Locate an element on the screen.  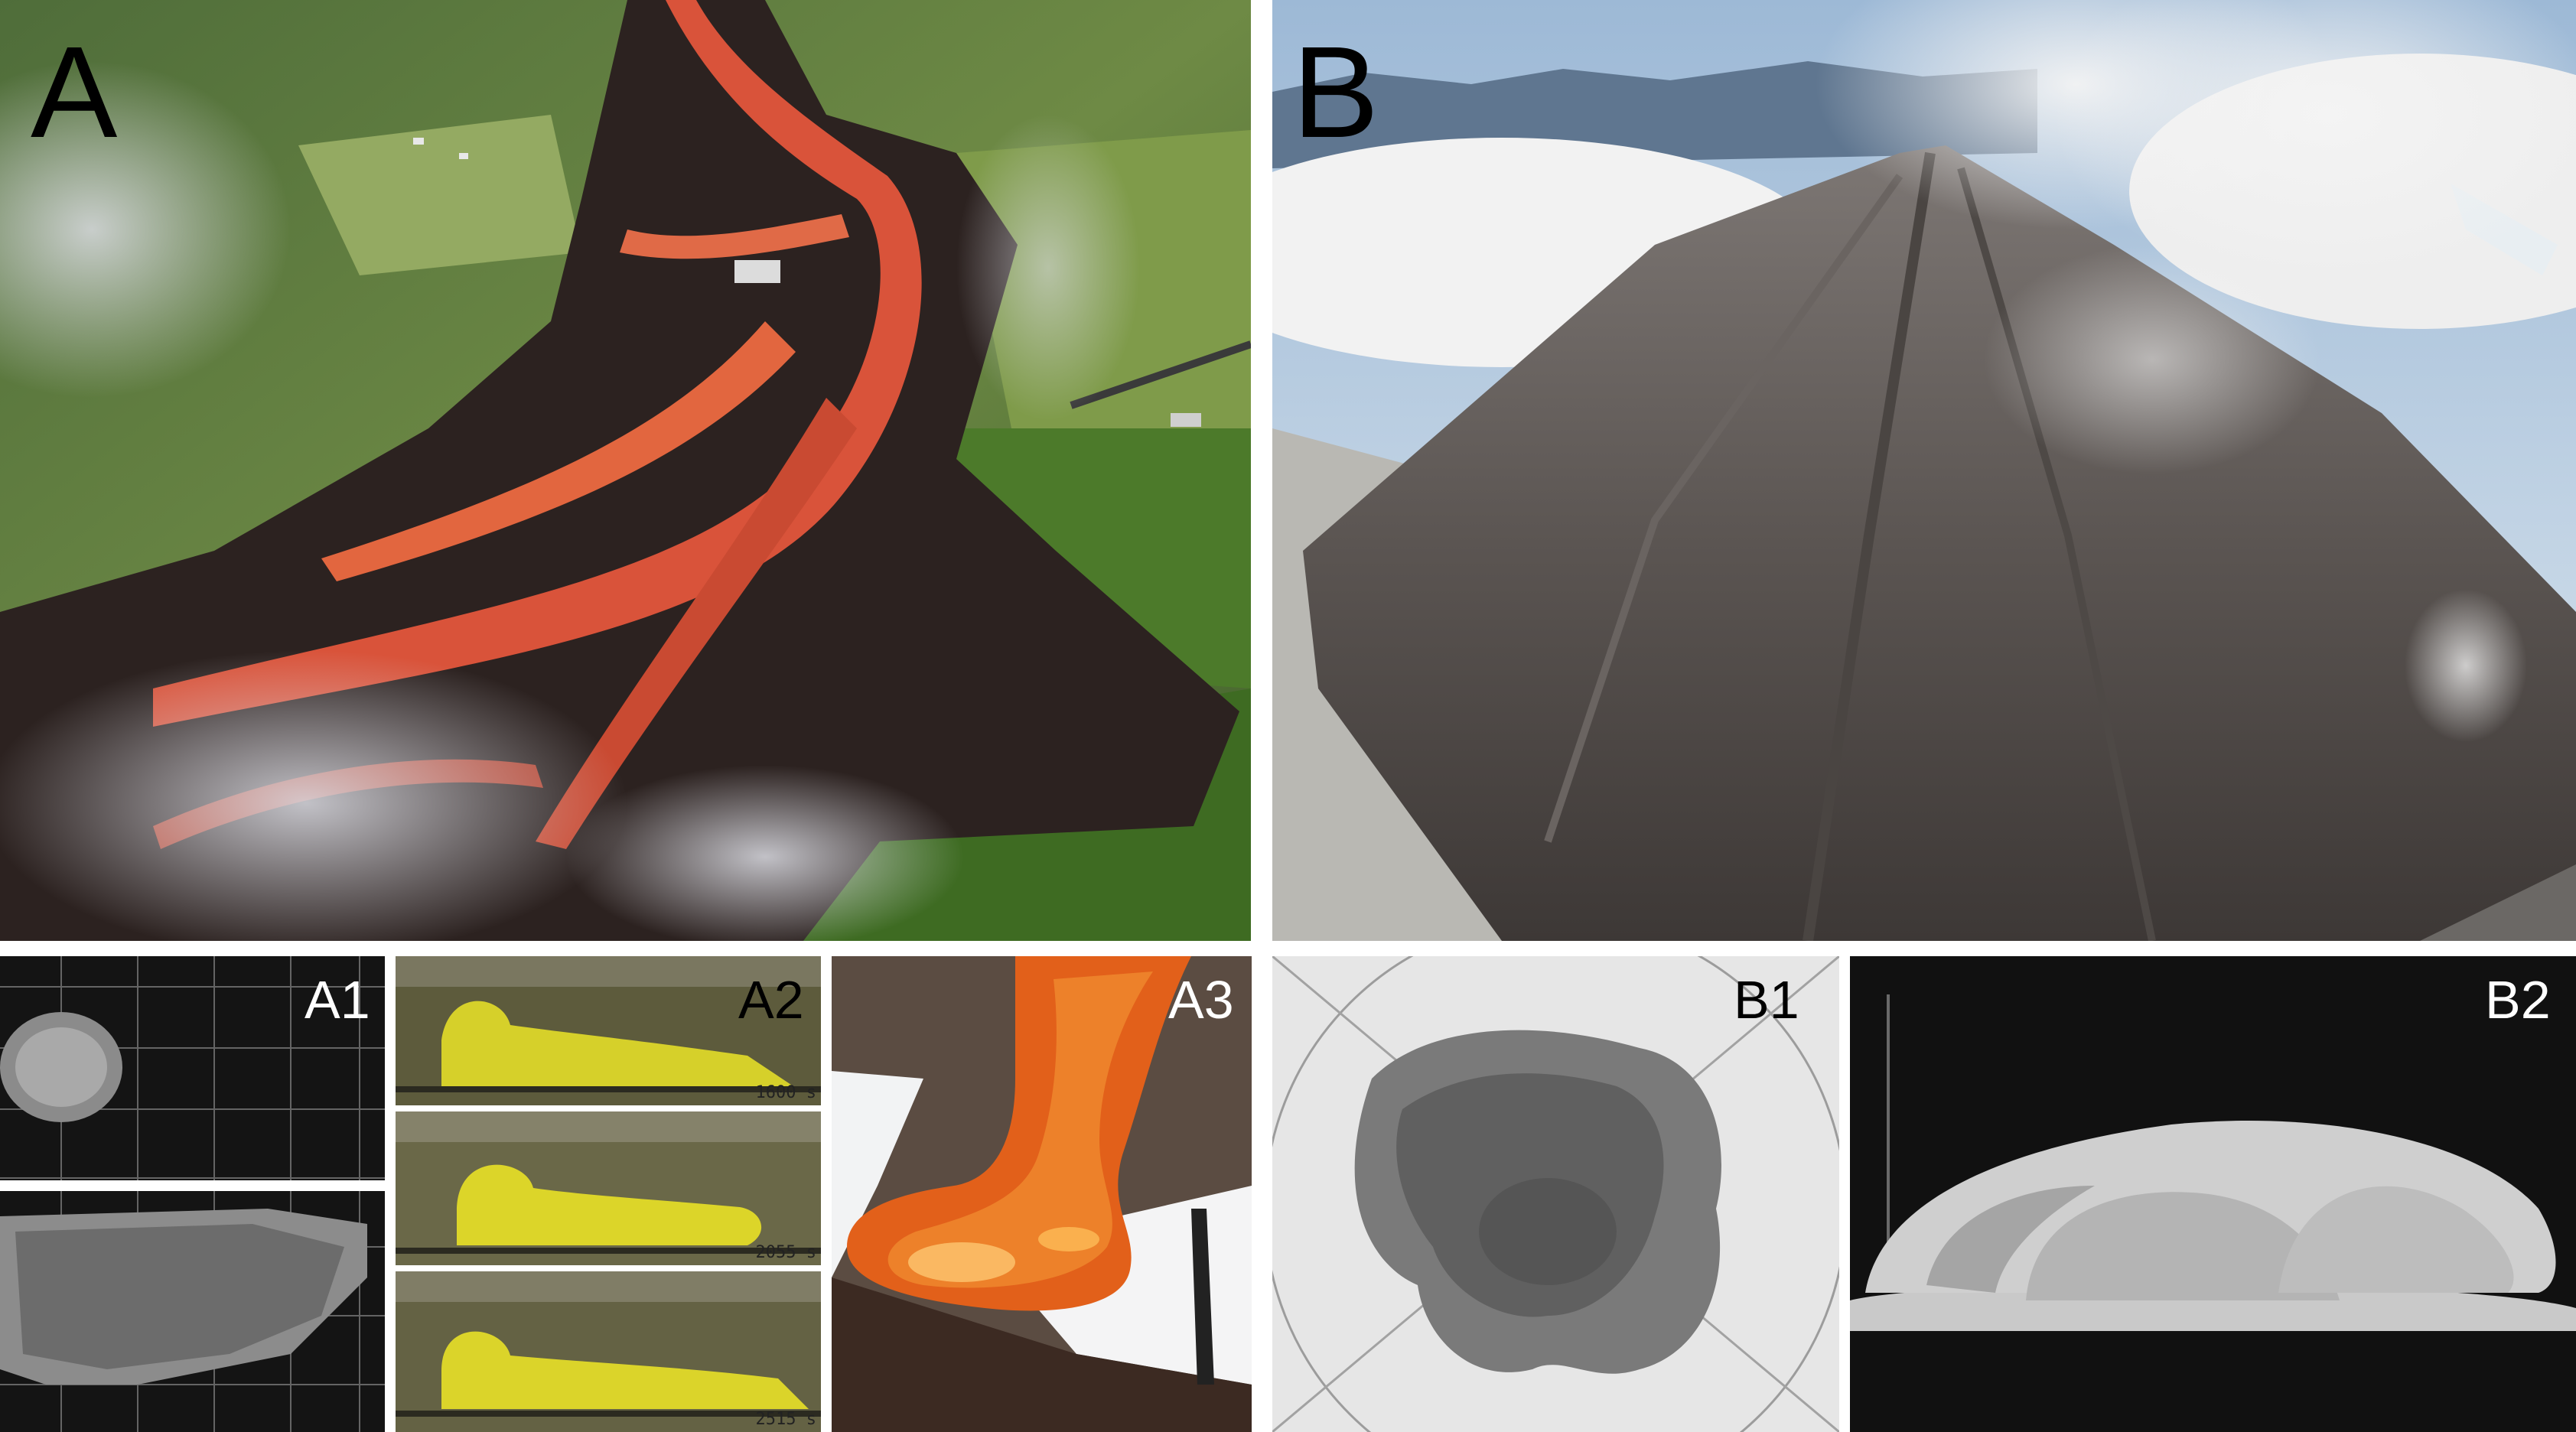
panel-b1-dome-top-view: B1 is located at coordinates (1556, 1194).